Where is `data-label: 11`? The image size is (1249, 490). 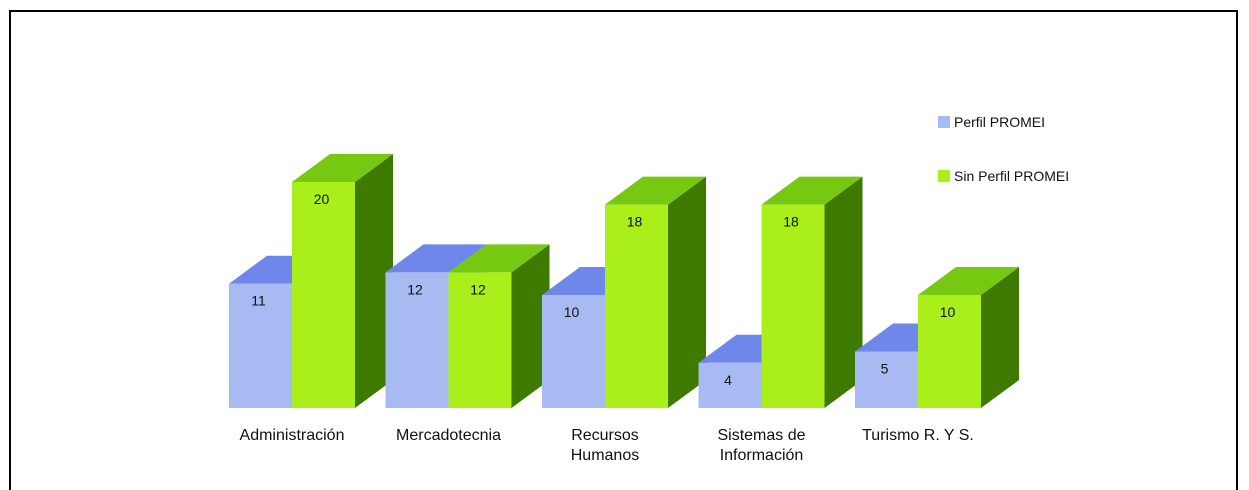 data-label: 11 is located at coordinates (258, 301).